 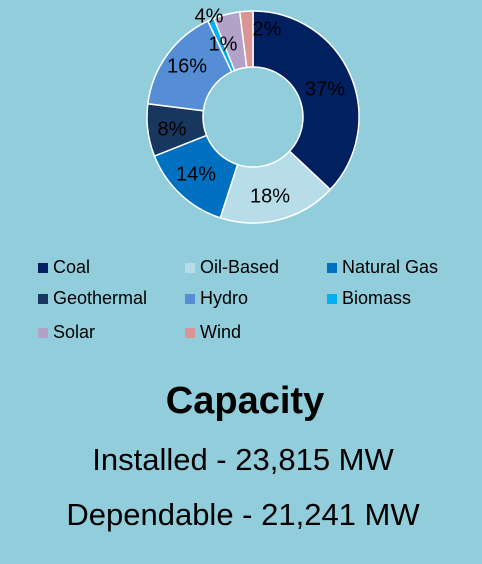 What do you see at coordinates (223, 44) in the screenshot?
I see `data-label: 1%` at bounding box center [223, 44].